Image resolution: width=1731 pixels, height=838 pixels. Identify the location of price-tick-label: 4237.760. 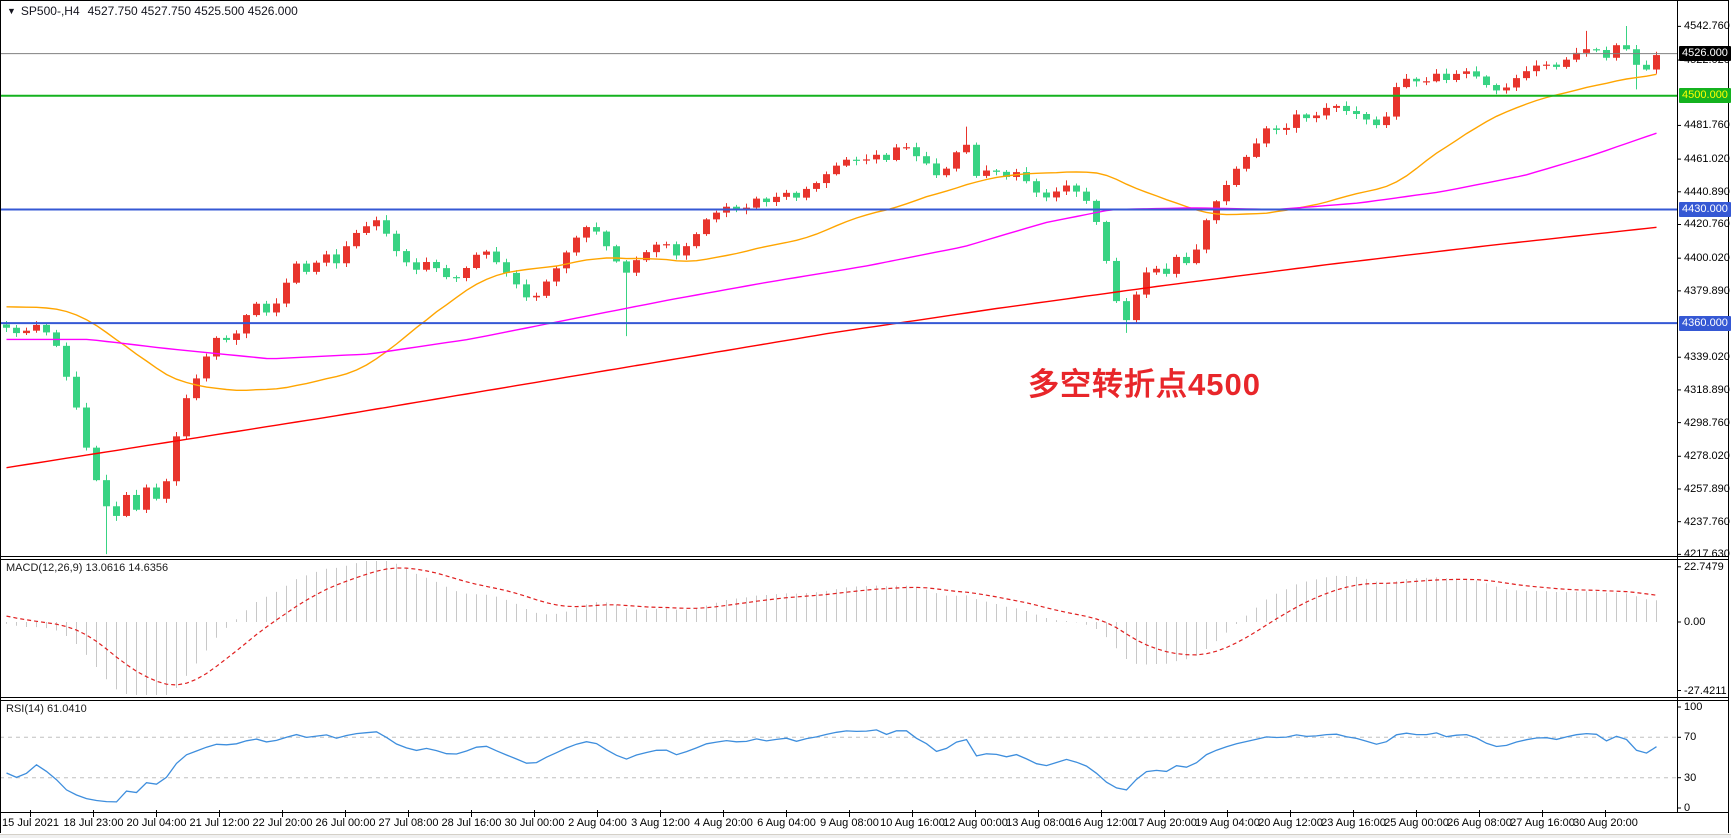
(1707, 521).